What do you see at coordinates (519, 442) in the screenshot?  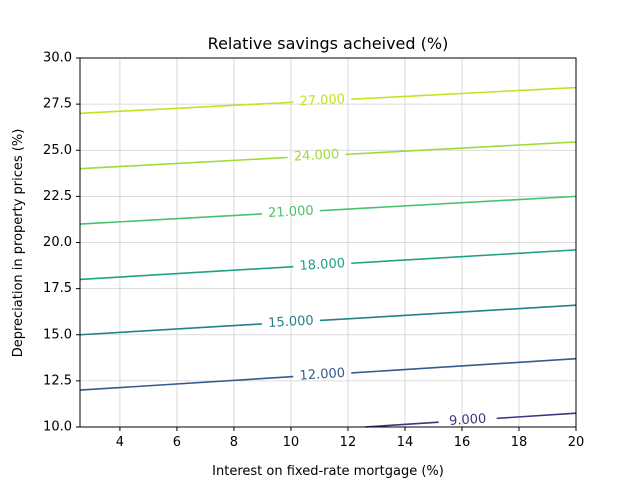 I see `x-tick-label: 18` at bounding box center [519, 442].